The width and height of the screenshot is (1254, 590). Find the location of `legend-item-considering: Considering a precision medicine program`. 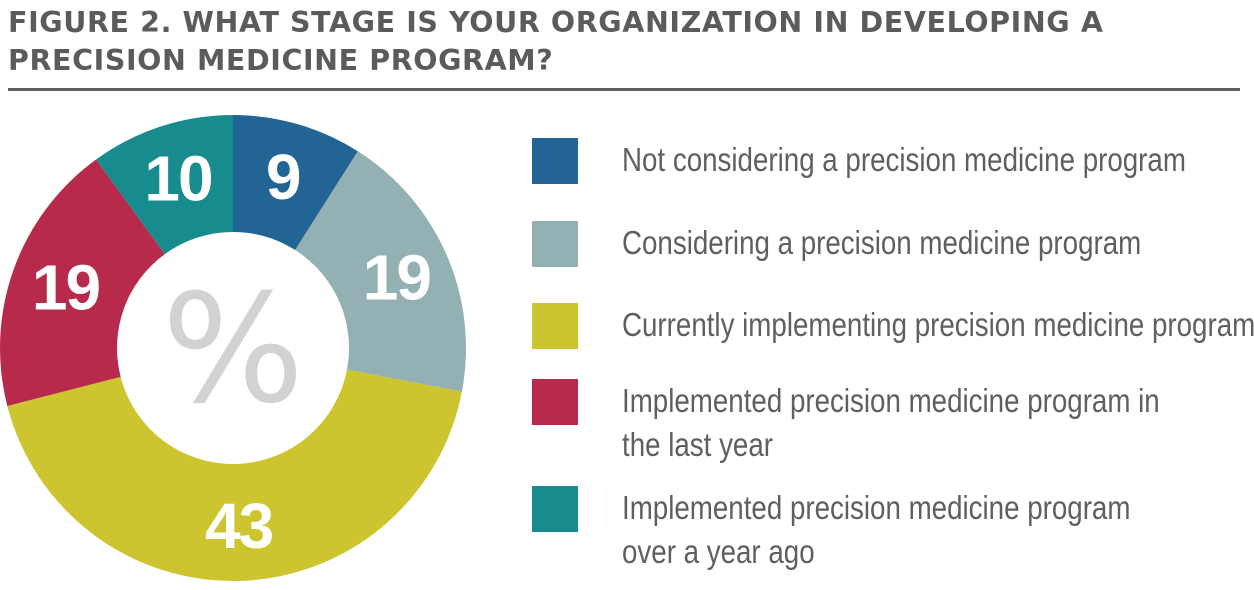

legend-item-considering: Considering a precision medicine program is located at coordinates (886, 244).